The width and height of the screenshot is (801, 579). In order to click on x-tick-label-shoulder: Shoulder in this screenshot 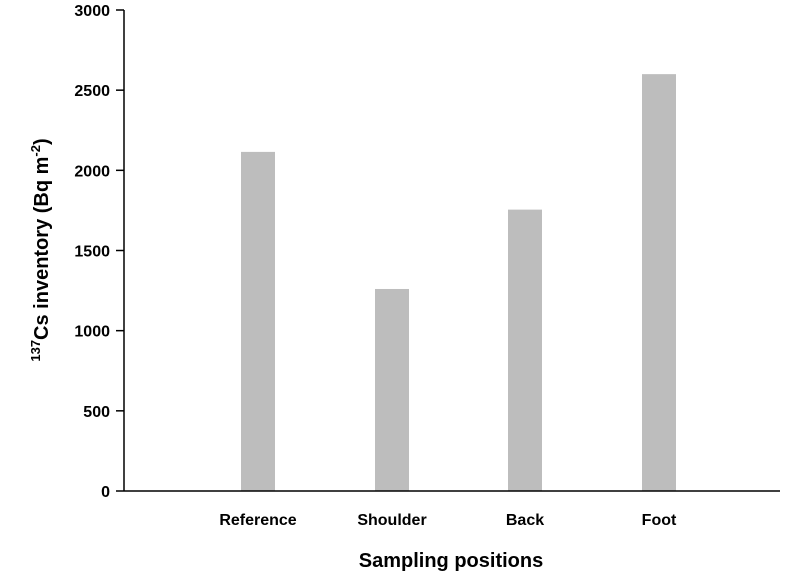, I will do `click(391, 520)`.